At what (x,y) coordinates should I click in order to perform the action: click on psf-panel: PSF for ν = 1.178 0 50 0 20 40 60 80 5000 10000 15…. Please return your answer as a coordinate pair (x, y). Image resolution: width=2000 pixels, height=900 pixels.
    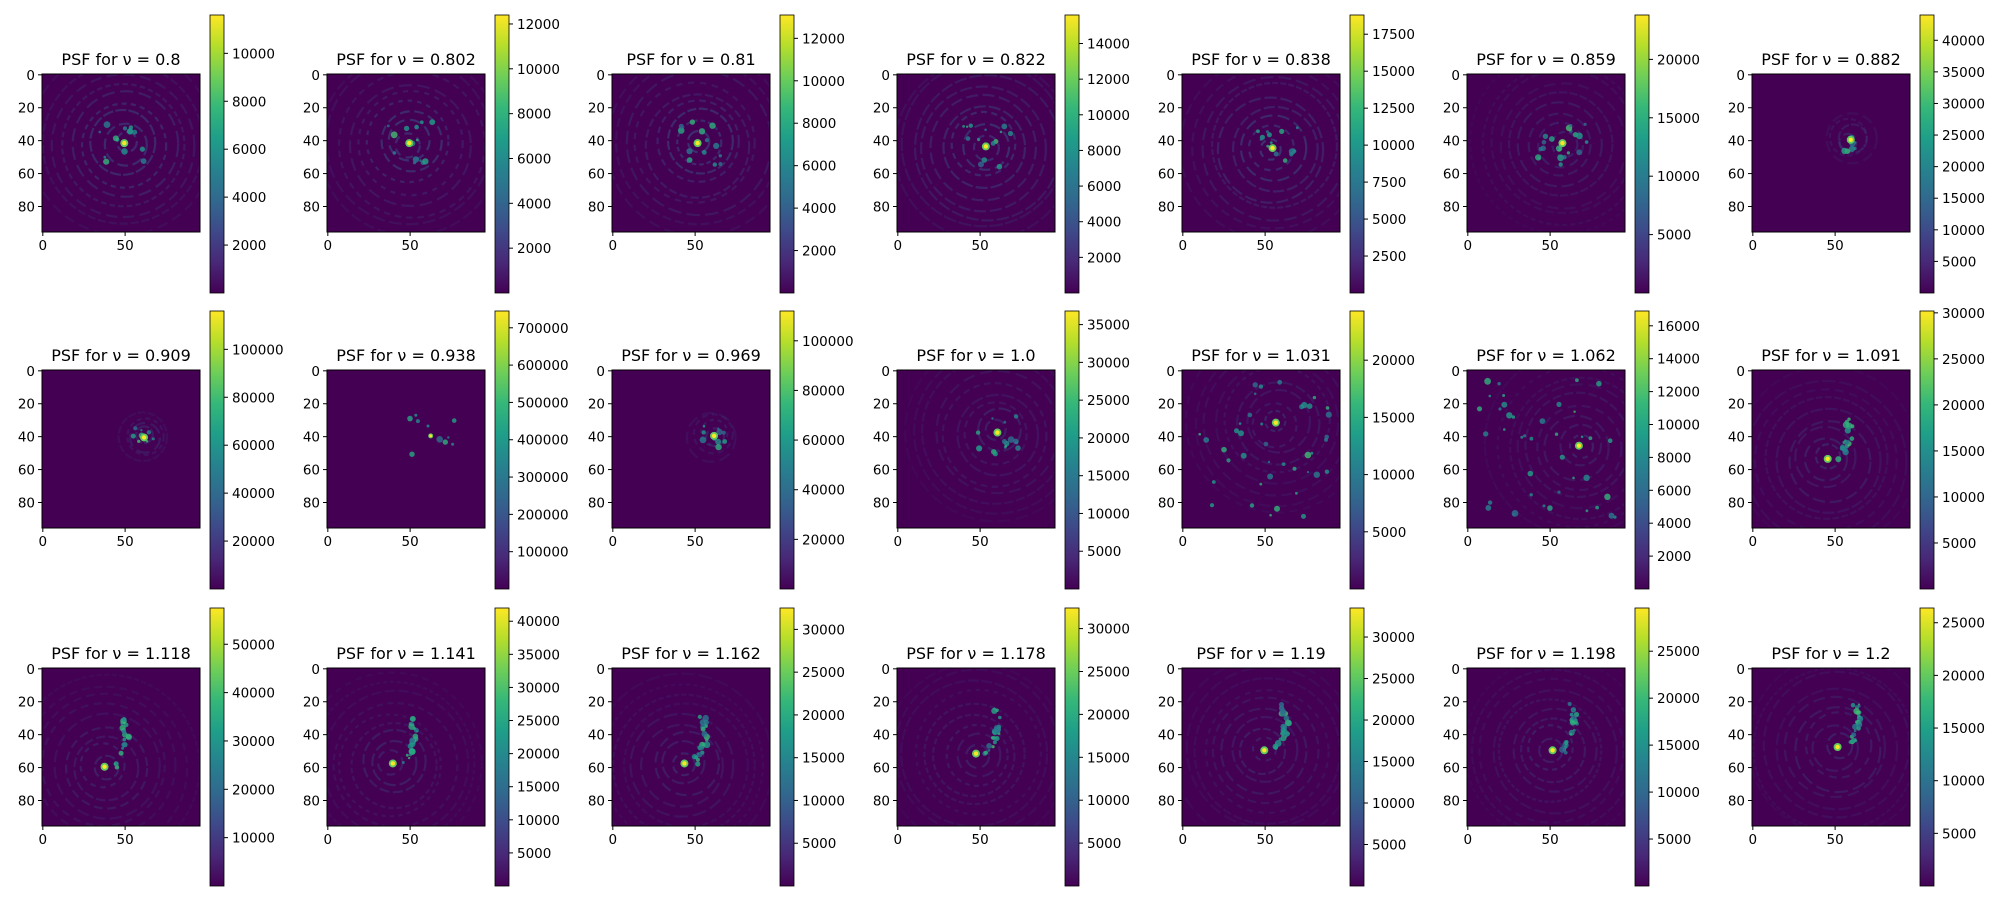
    Looking at the image, I should click on (1001, 747).